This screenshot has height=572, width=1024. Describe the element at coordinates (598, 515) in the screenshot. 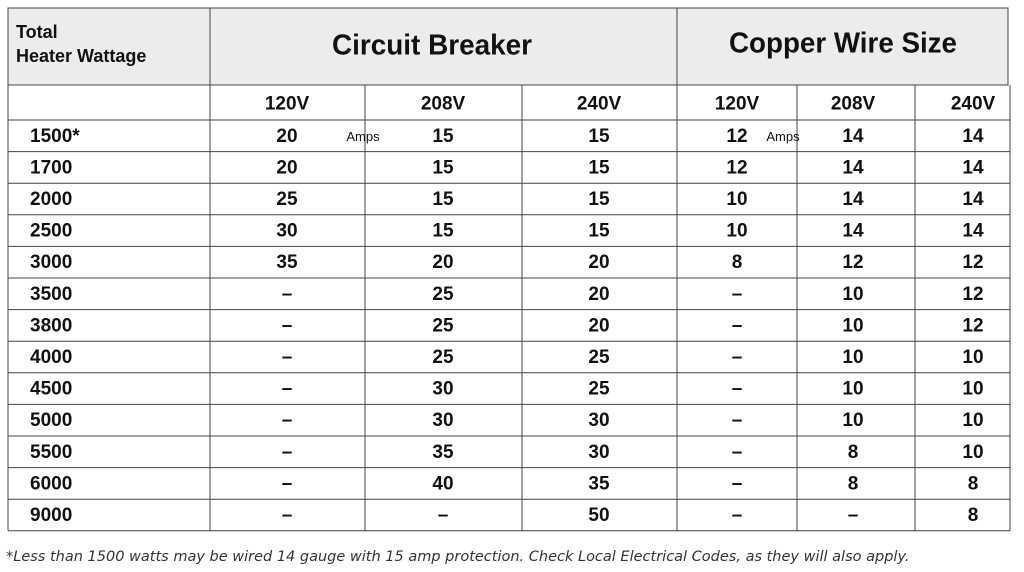

I see `table-cell: 50` at that location.